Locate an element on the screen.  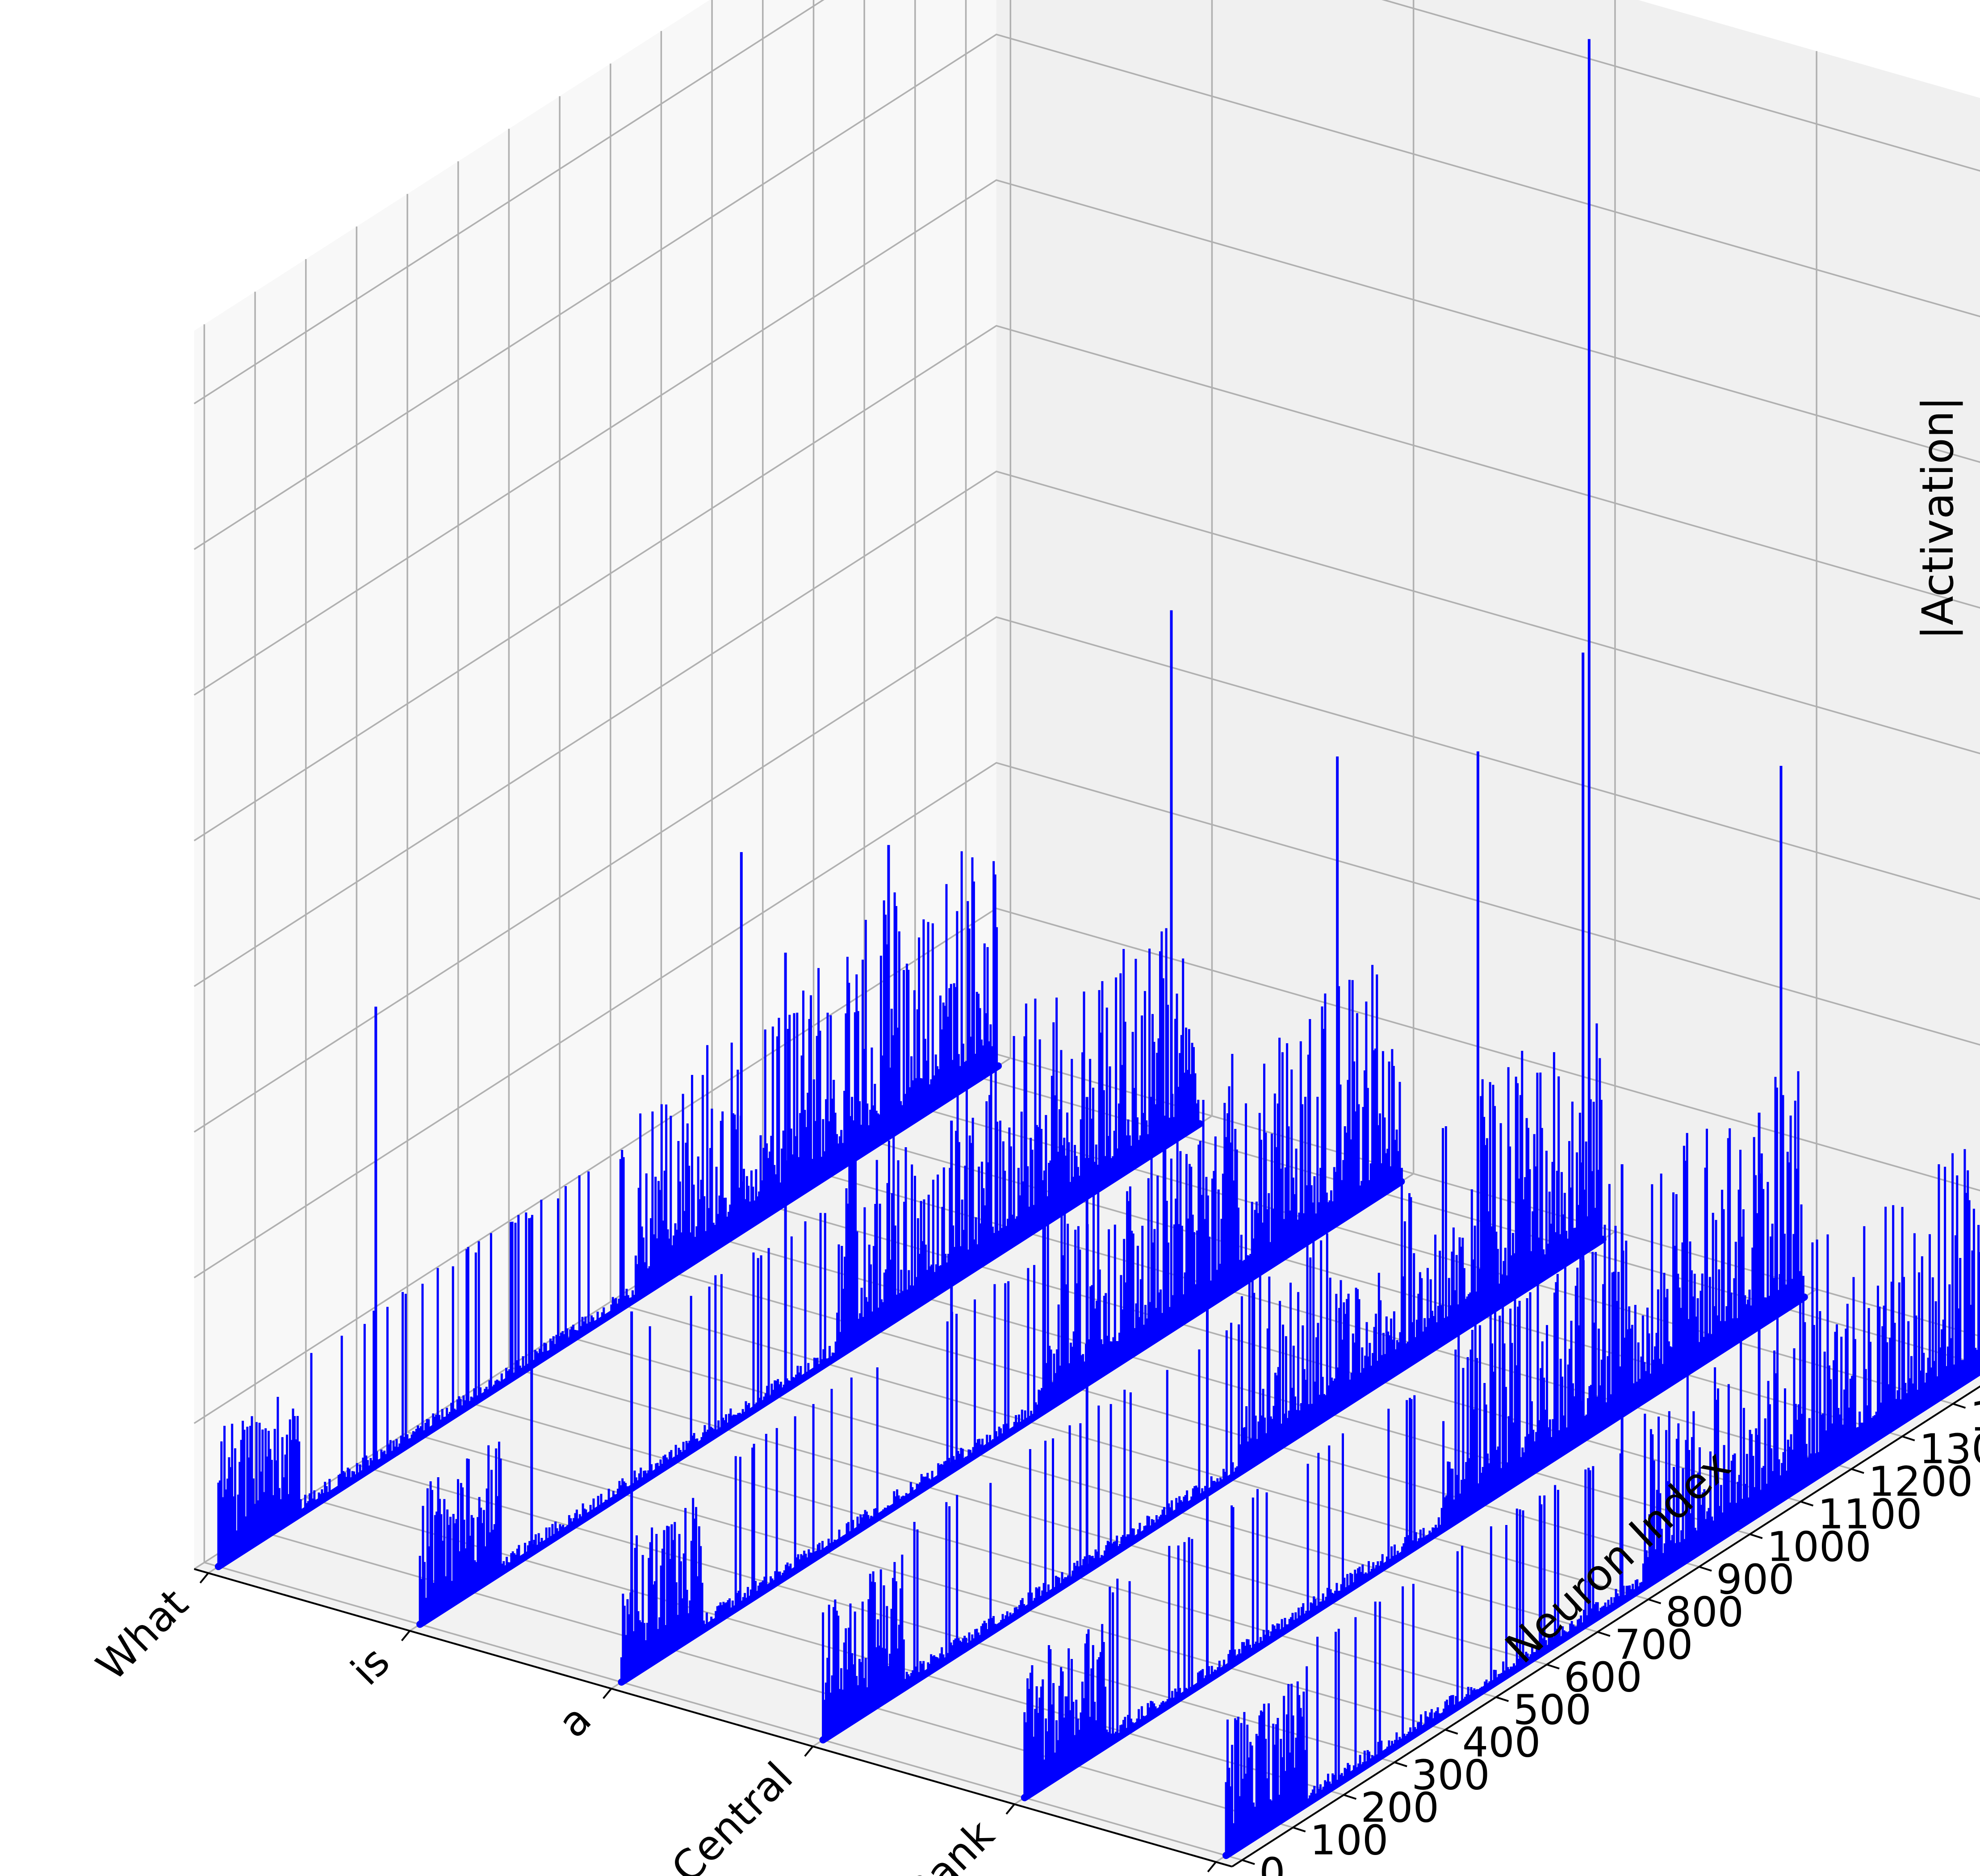
y-tick-label: 1400 is located at coordinates (1975, 1417).